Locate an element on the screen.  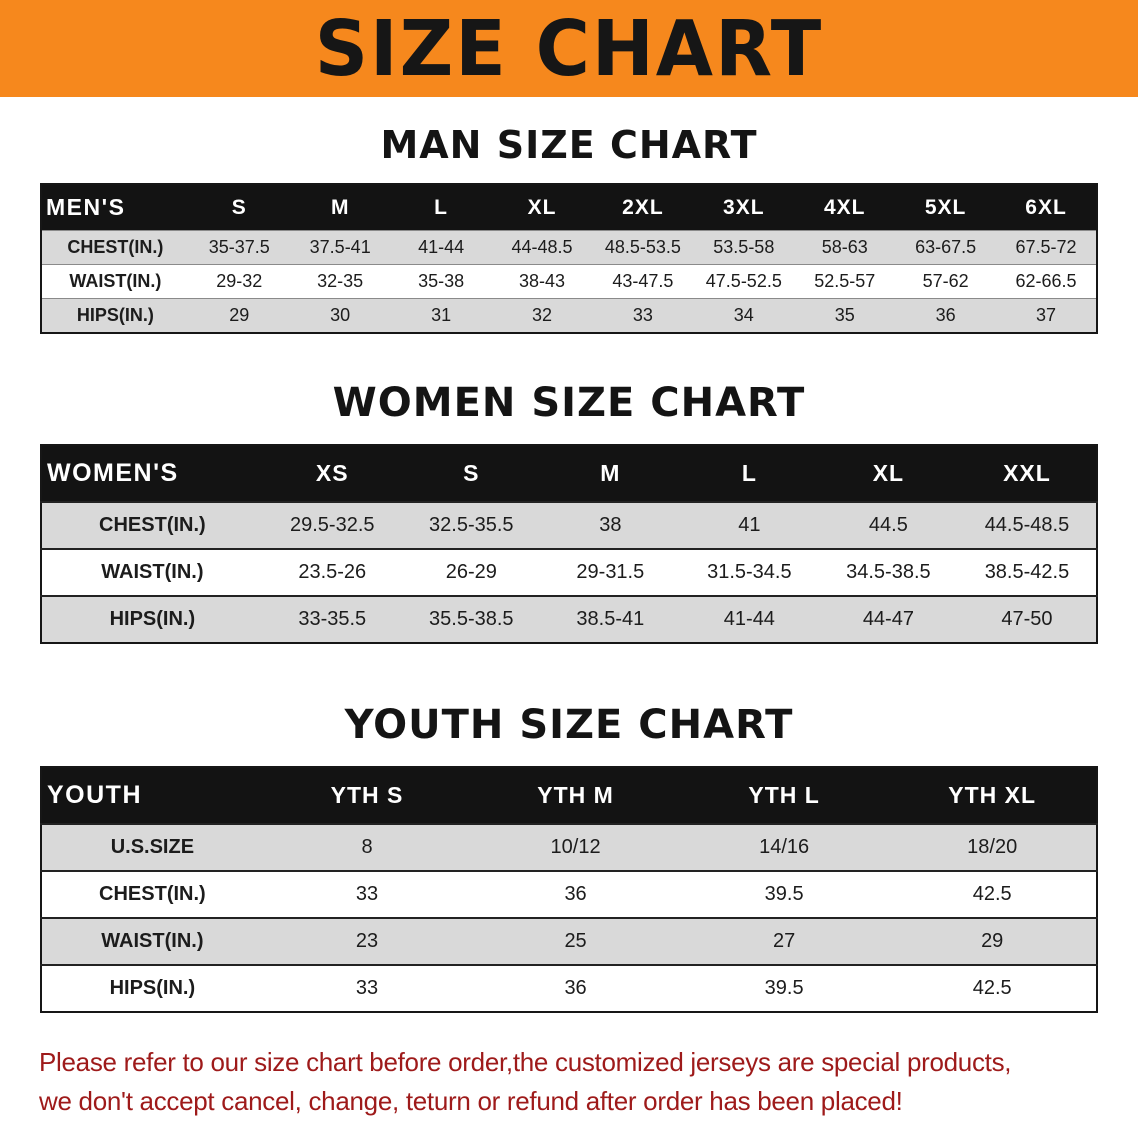
women-table-title: WOMEN'S is located at coordinates (152, 473).